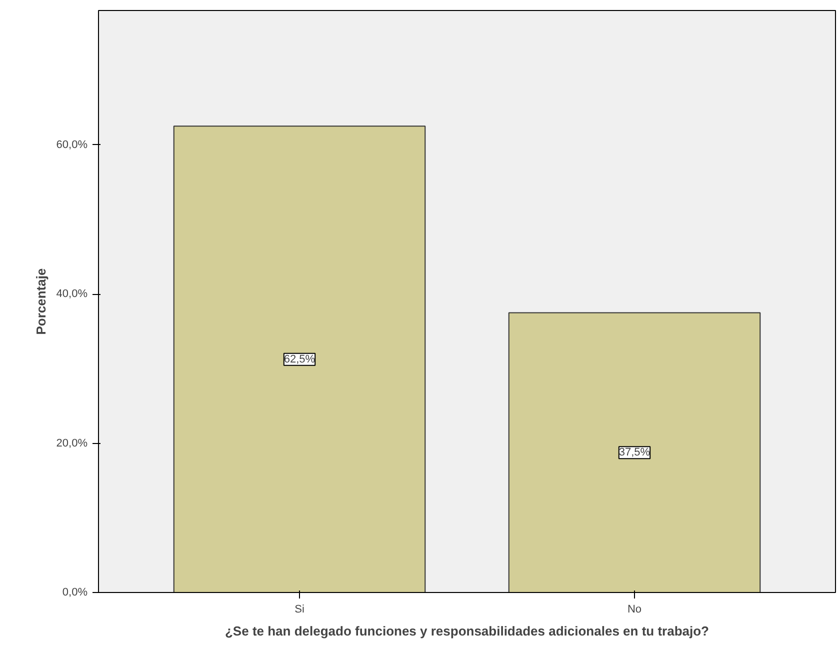 The width and height of the screenshot is (837, 667). Describe the element at coordinates (40, 301) in the screenshot. I see `y-axis-title: Porcentaje` at that location.